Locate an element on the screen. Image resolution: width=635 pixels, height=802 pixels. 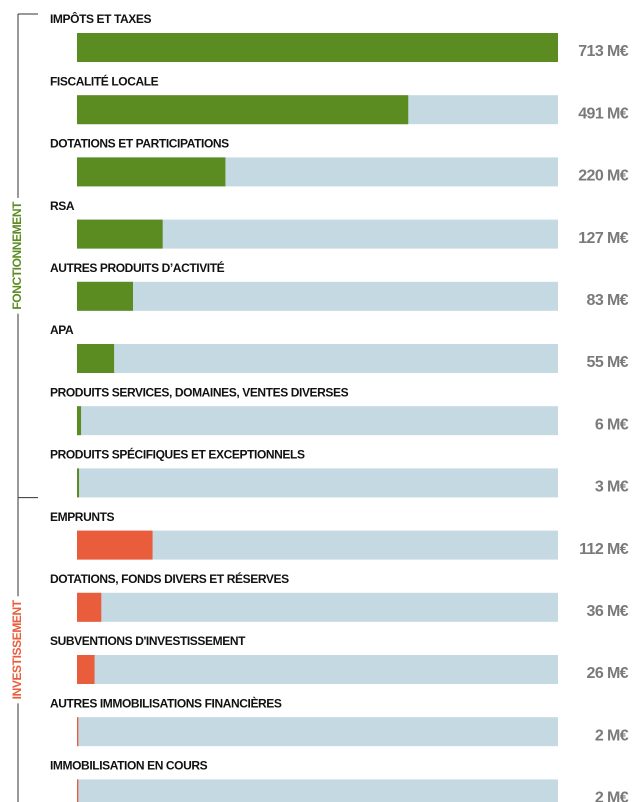
category-label: AUTRES PRODUITS D’ACTIVITÉ is located at coordinates (137, 267).